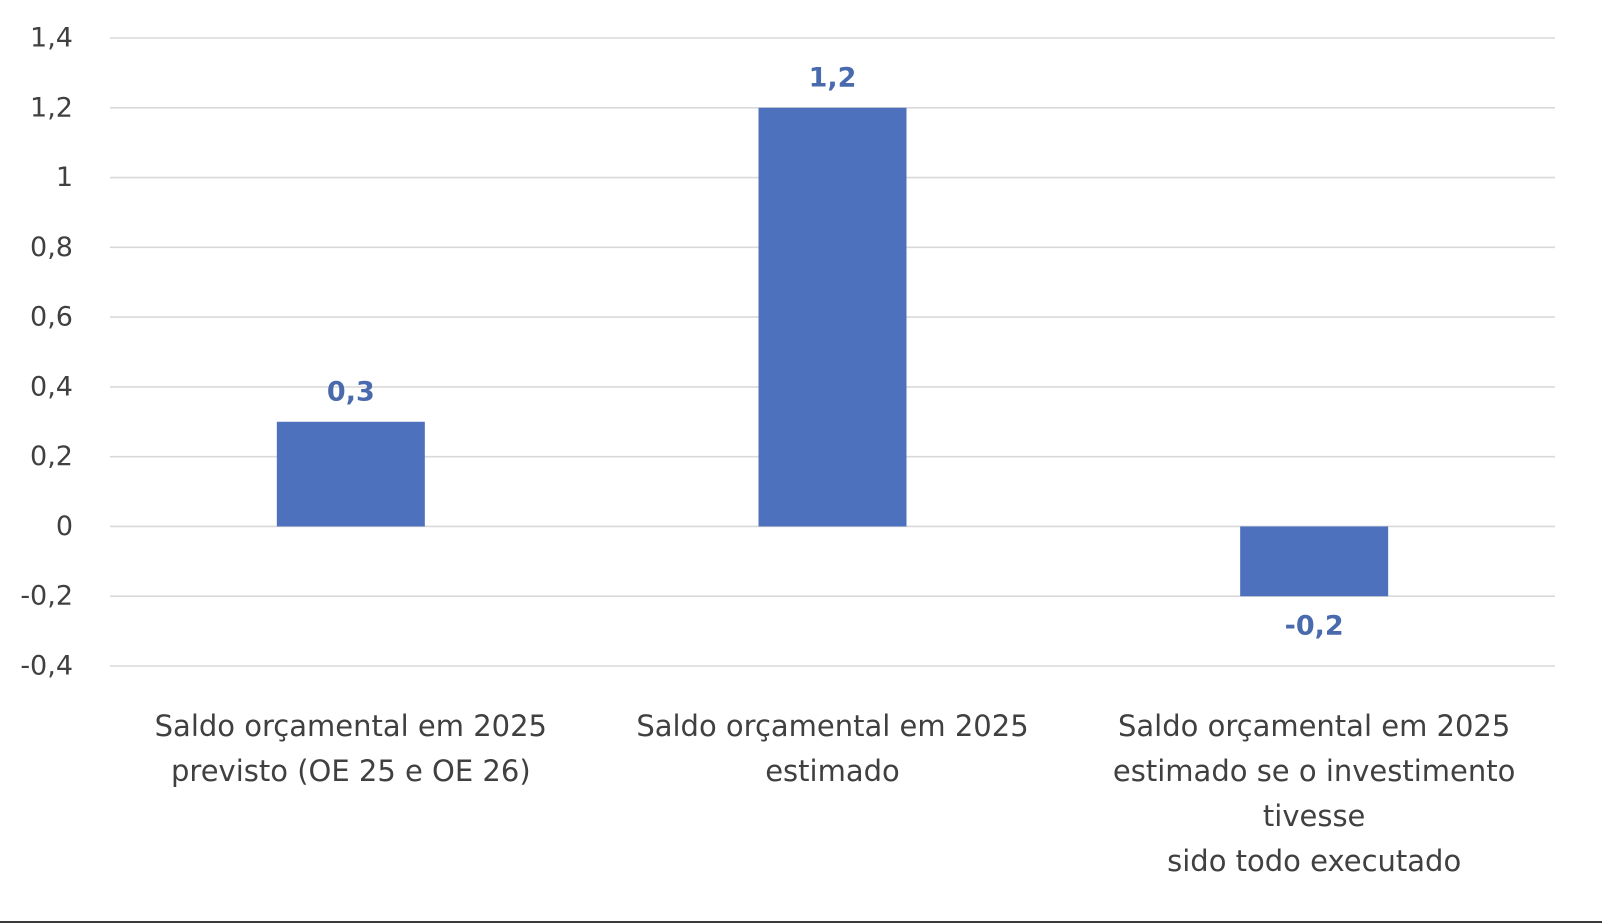 The width and height of the screenshot is (1602, 924). I want to click on category-label: estimado se o investimento, so click(1314, 771).